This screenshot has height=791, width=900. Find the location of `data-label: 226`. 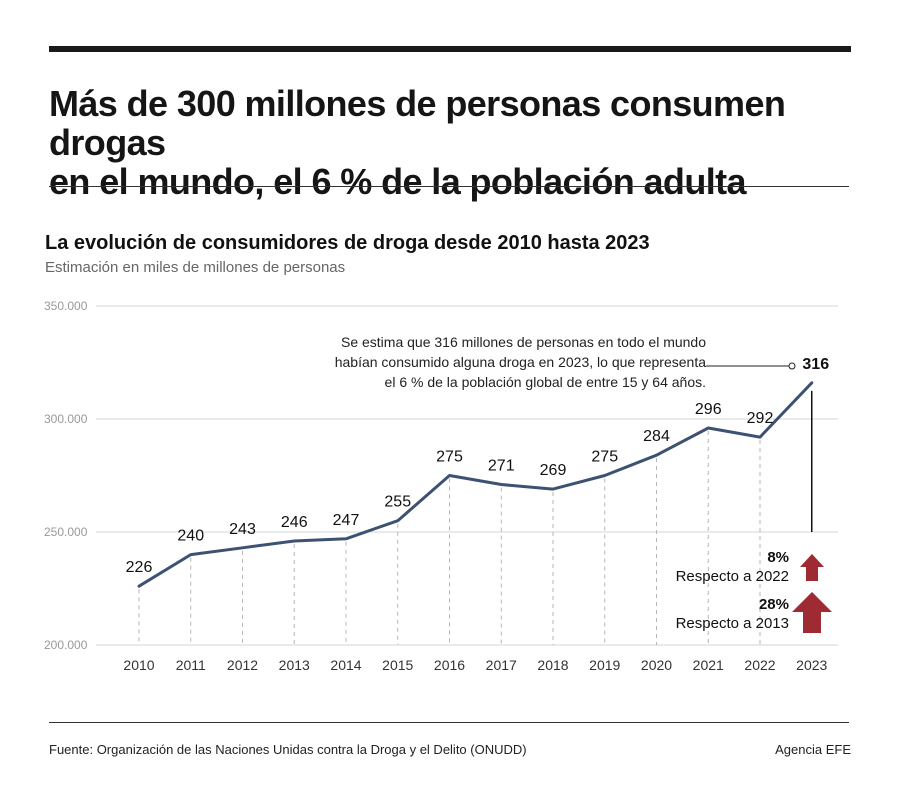

data-label: 226 is located at coordinates (139, 567).